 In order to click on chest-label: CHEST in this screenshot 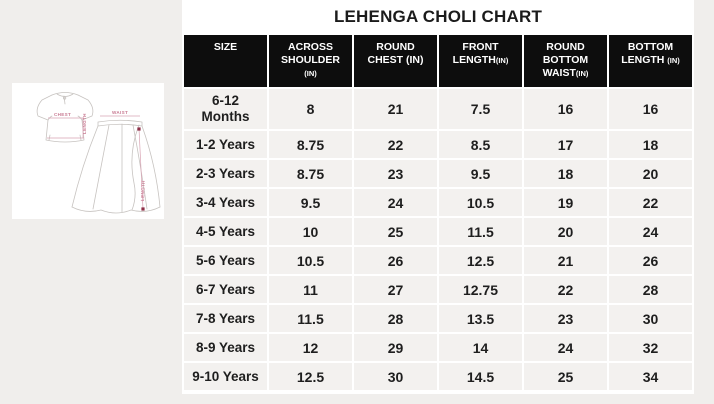, I will do `click(62, 114)`.